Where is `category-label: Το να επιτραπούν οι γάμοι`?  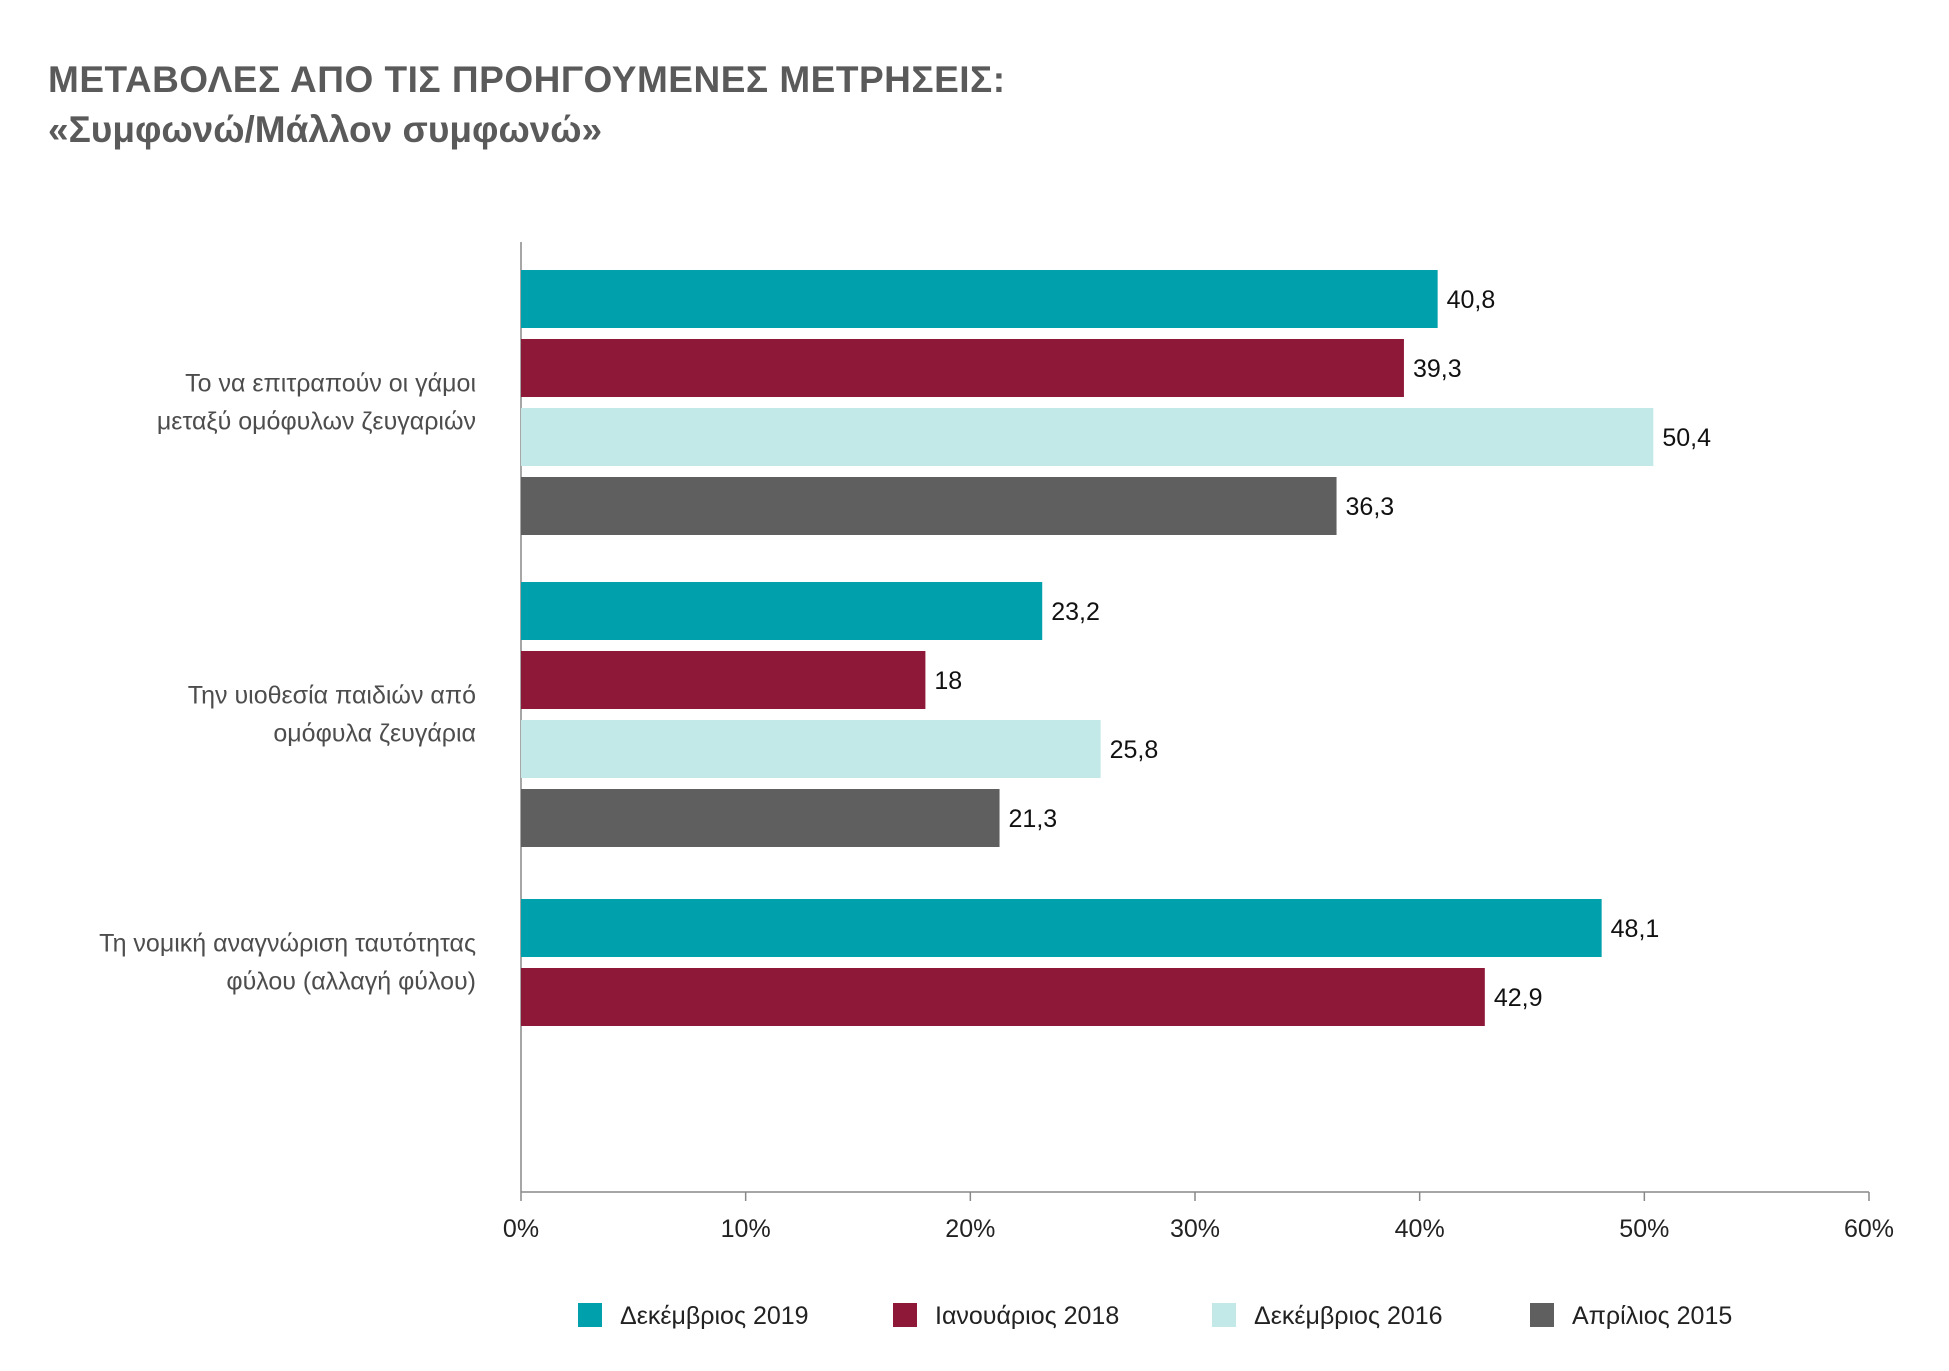
category-label: Το να επιτραπούν οι γάμοι is located at coordinates (330, 384).